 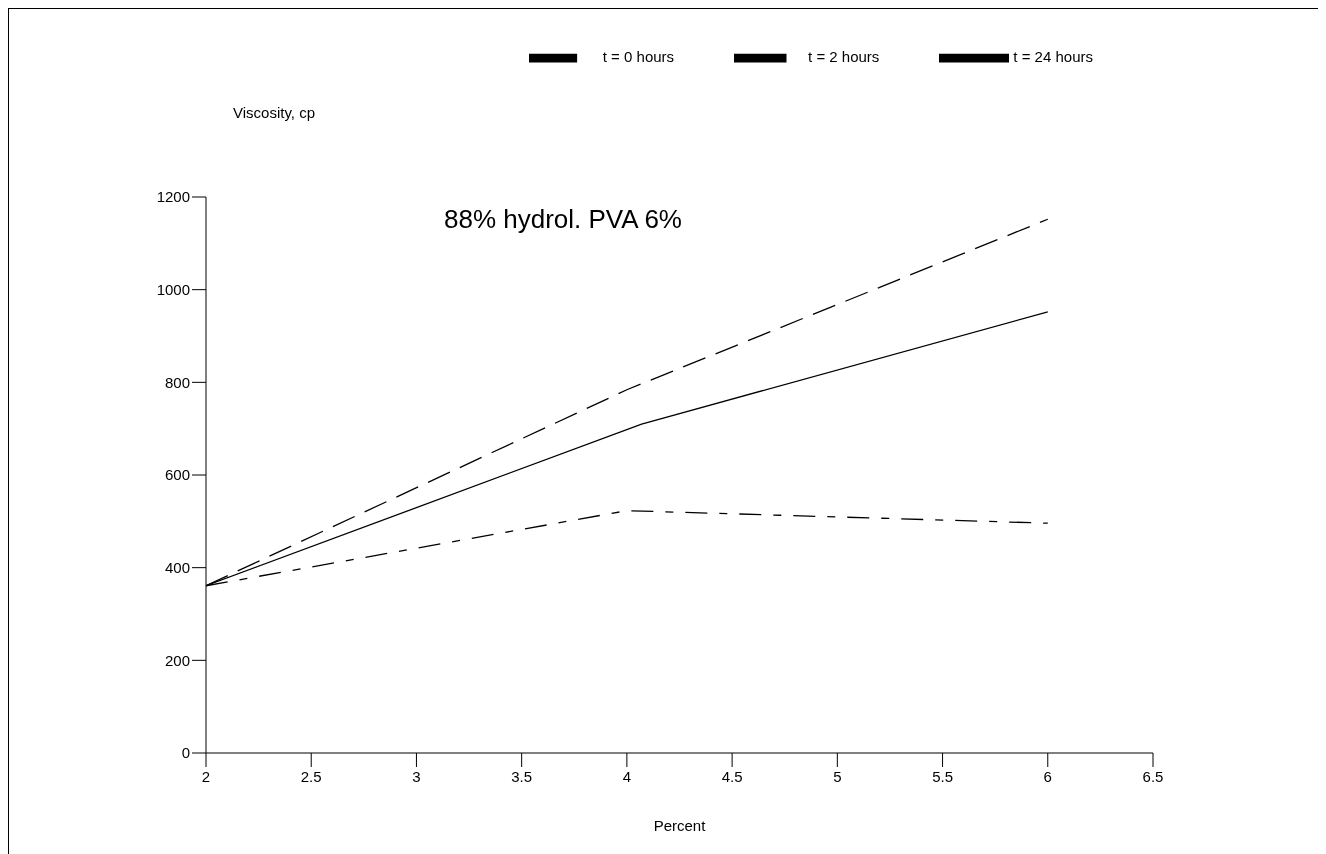 What do you see at coordinates (1053, 56) in the screenshot?
I see `legend-label: t = 24 hours` at bounding box center [1053, 56].